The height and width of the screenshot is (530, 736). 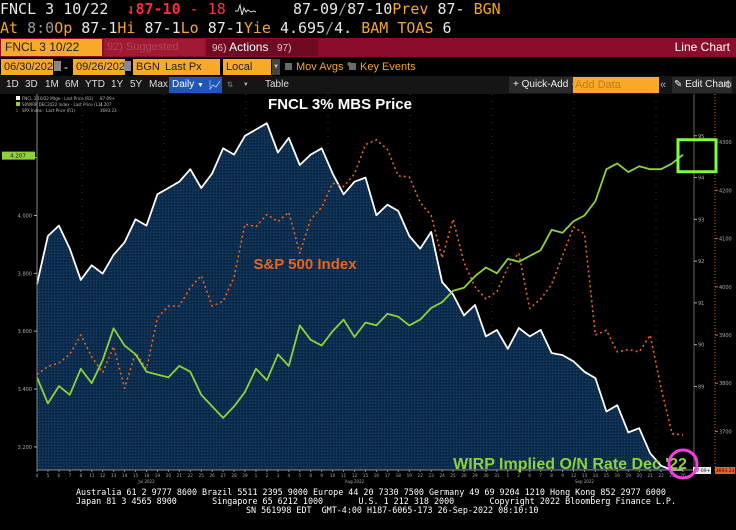 I want to click on x-axis-tick-label: 2, so click(x=518, y=475).